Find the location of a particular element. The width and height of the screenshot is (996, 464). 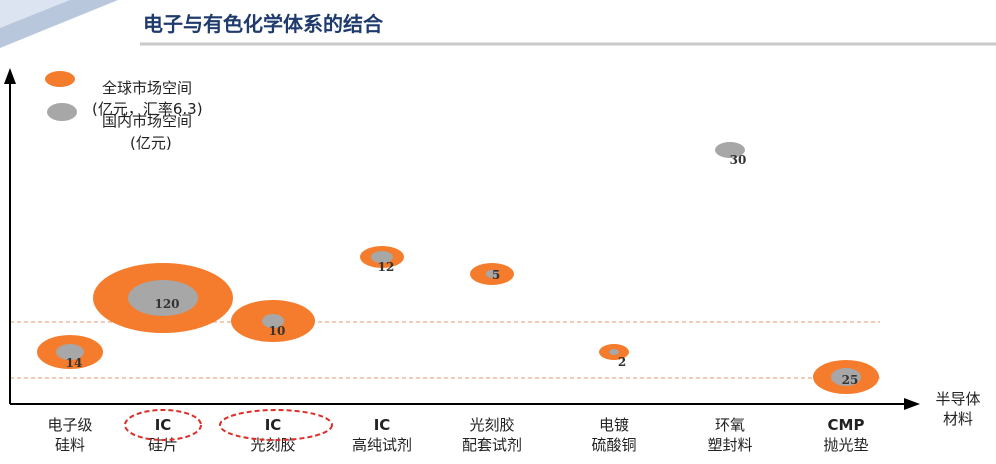

legend-global-line-1: 全球市场空间 is located at coordinates (147, 88).